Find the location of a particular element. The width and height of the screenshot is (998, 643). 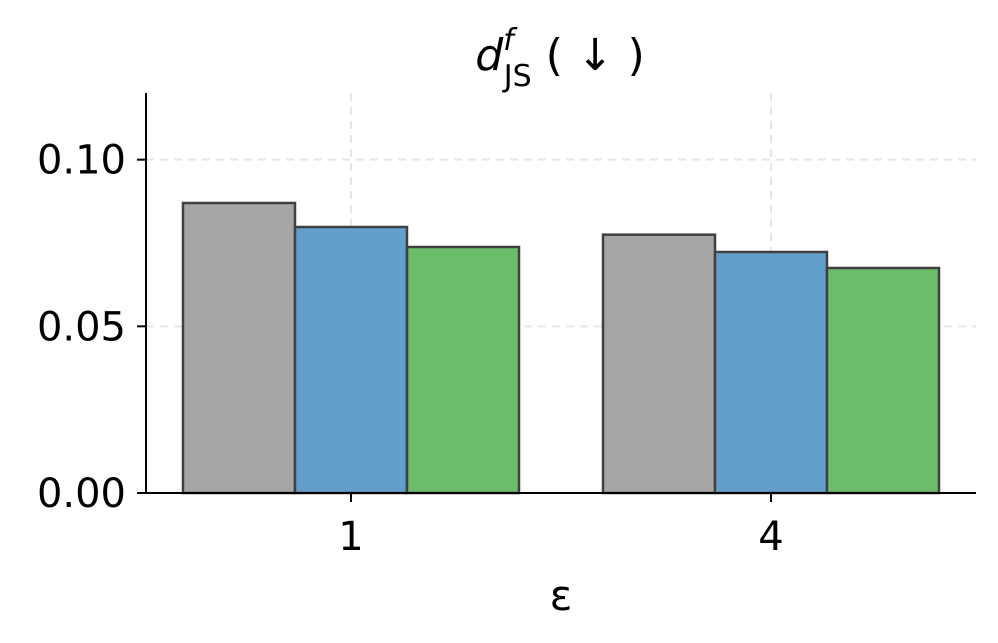

title-main: d is located at coordinates (489, 55).